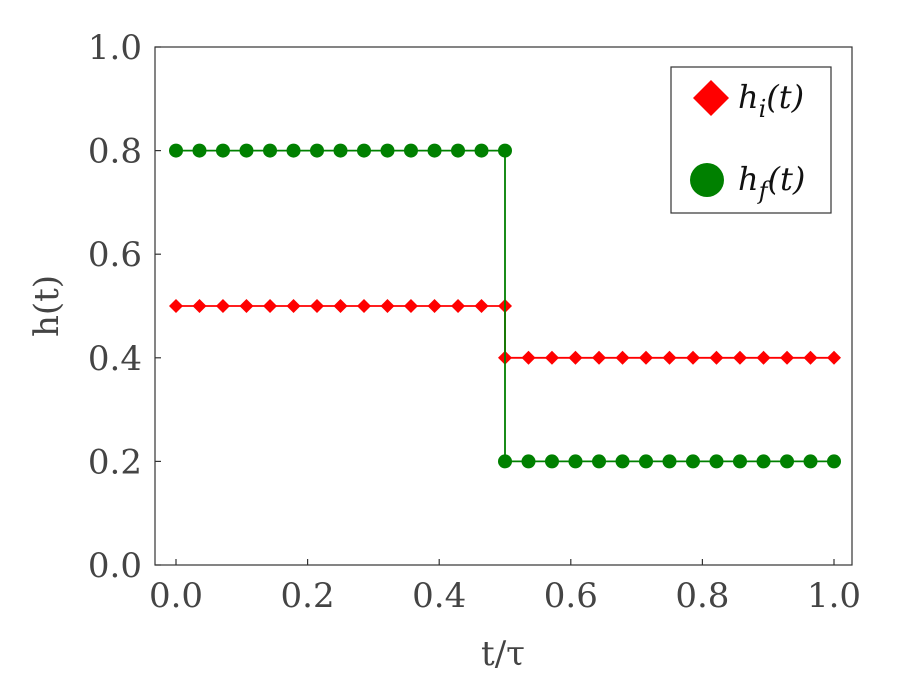  Describe the element at coordinates (707, 180) in the screenshot. I see `legend-marker-circle` at that location.